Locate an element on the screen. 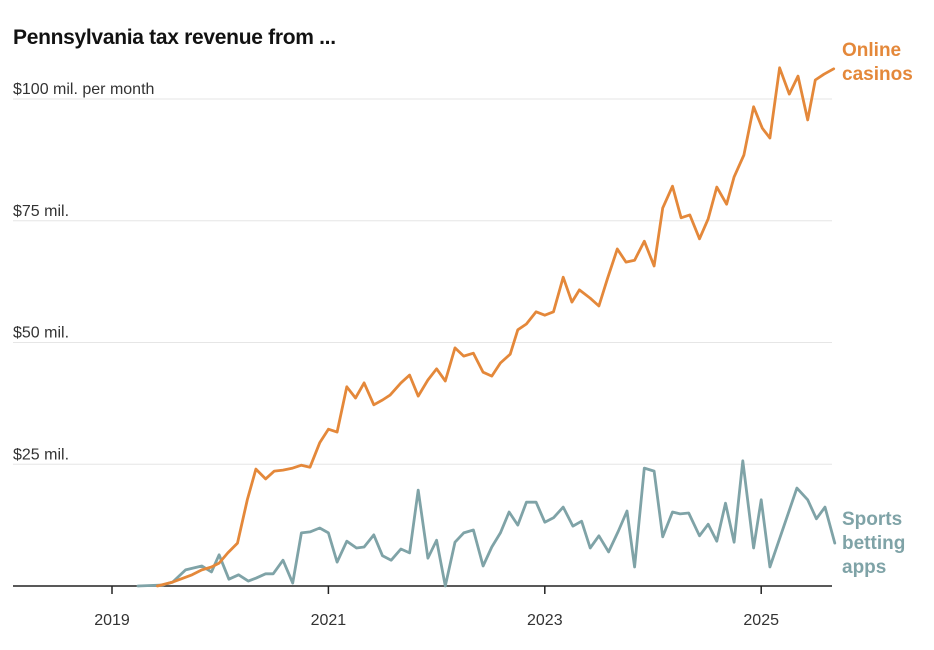  x-tick-label: 2025 is located at coordinates (761, 620).